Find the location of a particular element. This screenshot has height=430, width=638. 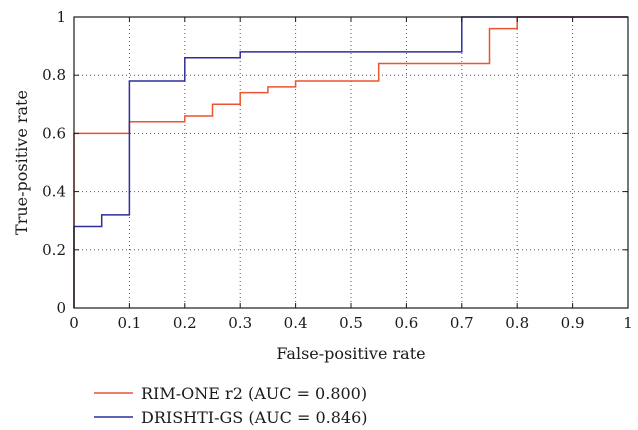

y-tick-label: 0.6 is located at coordinates (54, 133).